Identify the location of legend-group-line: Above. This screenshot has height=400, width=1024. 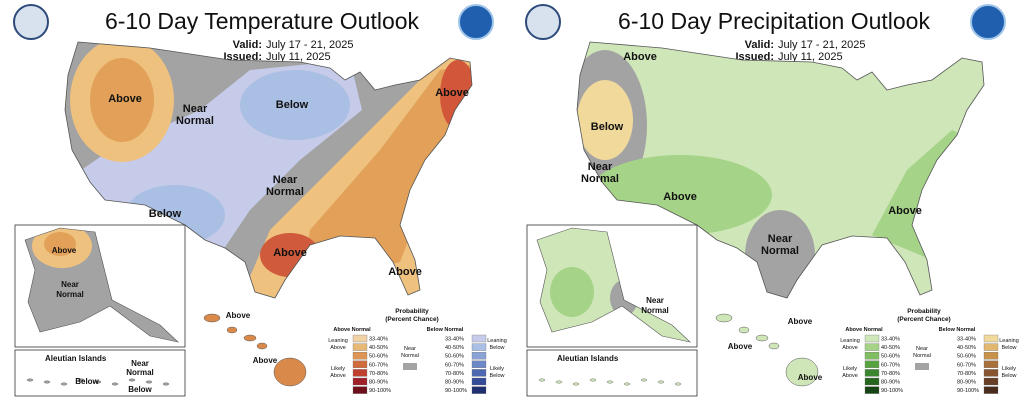
(338, 376).